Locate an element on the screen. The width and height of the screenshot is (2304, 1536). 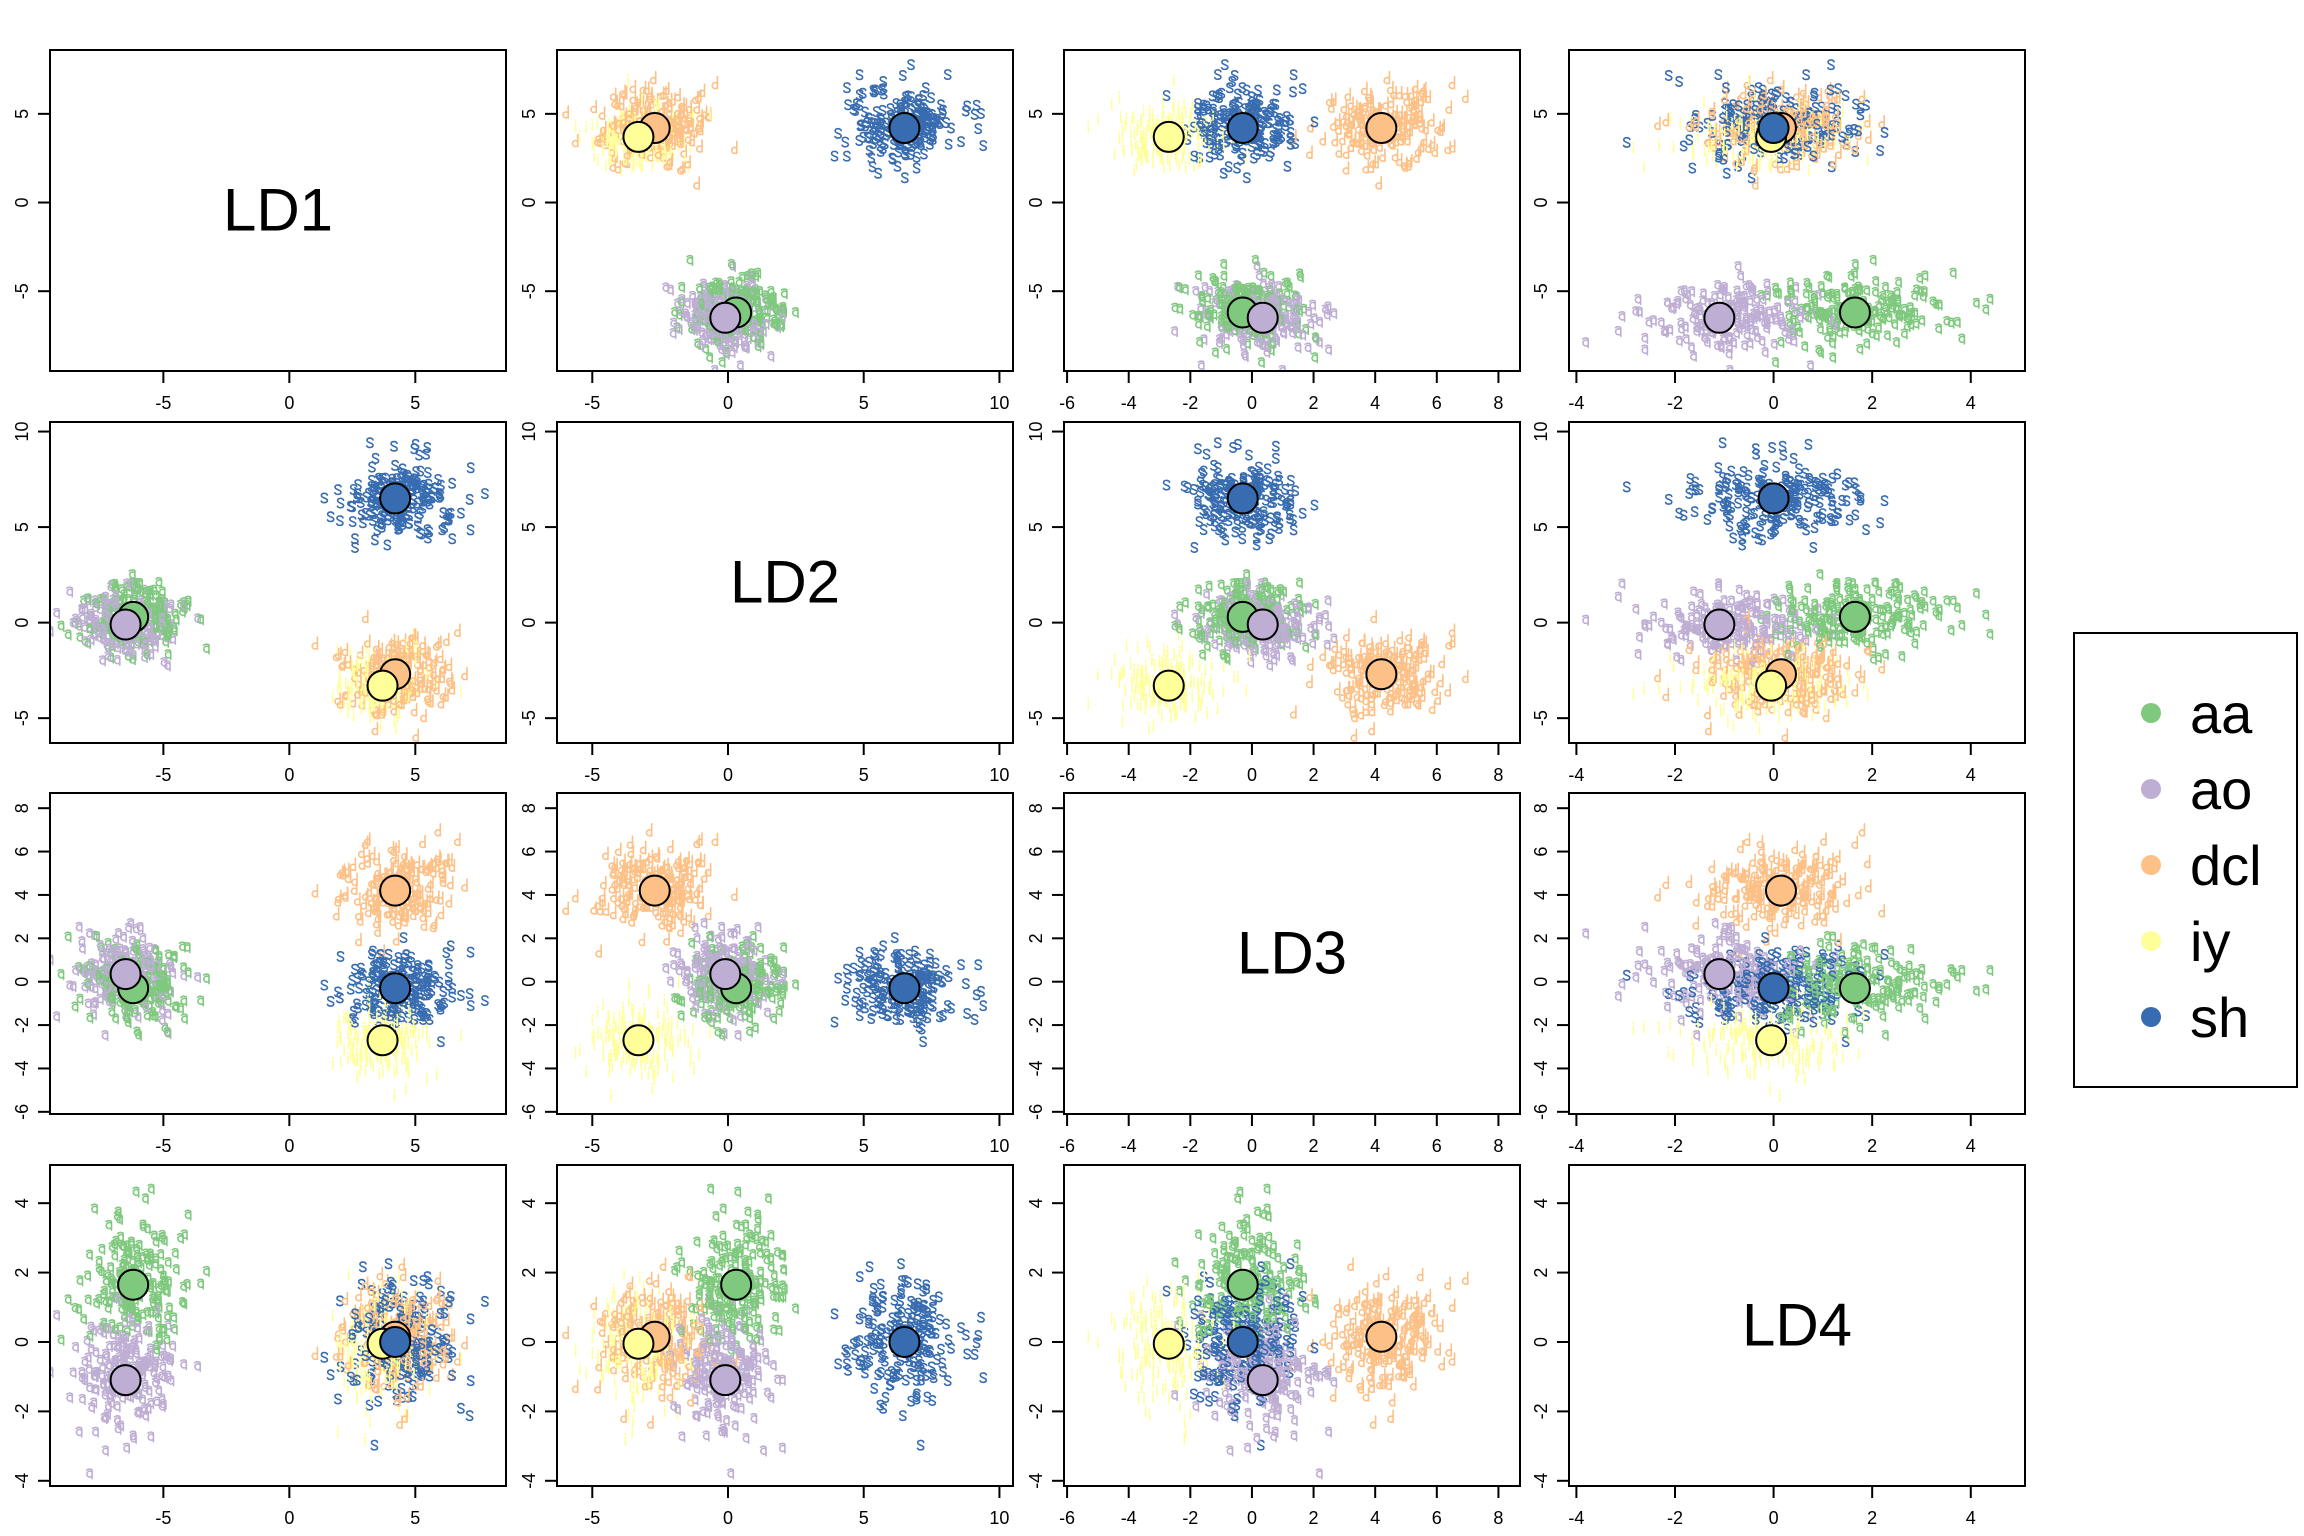
y-tick-label: 5 is located at coordinates (22, 527).